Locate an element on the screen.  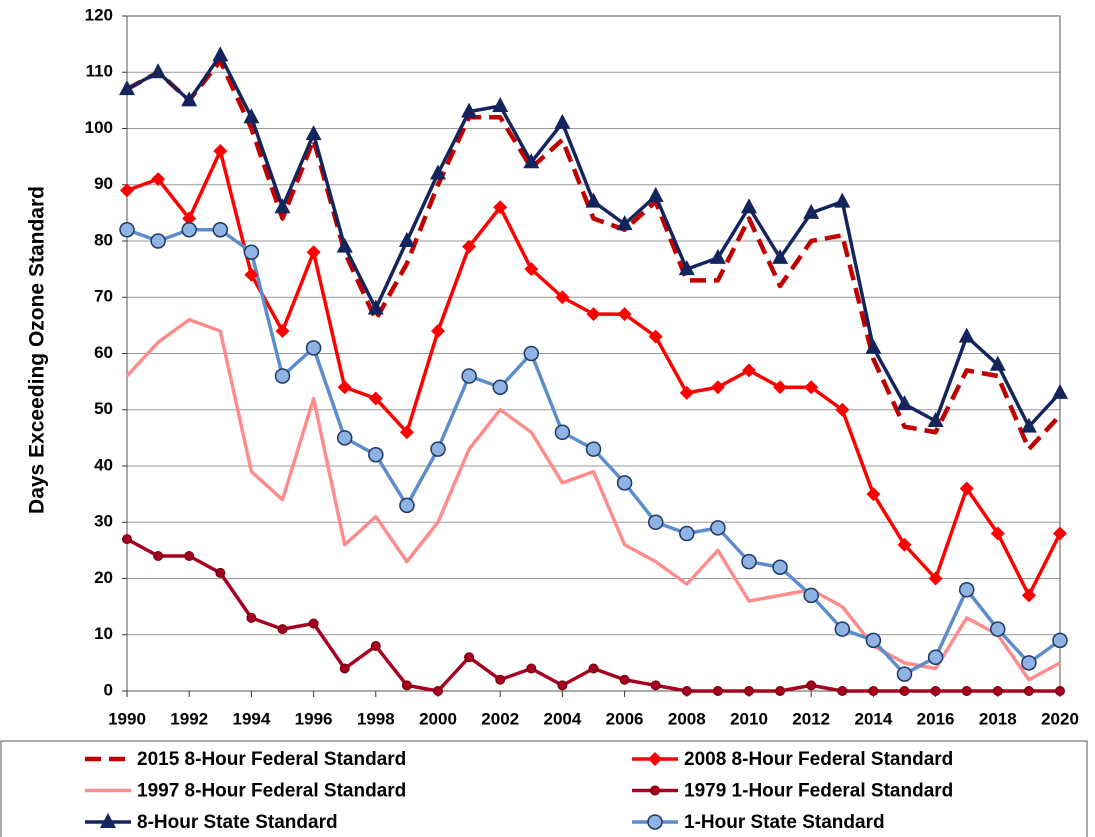
y-tick-label: 80 is located at coordinates (103, 239).